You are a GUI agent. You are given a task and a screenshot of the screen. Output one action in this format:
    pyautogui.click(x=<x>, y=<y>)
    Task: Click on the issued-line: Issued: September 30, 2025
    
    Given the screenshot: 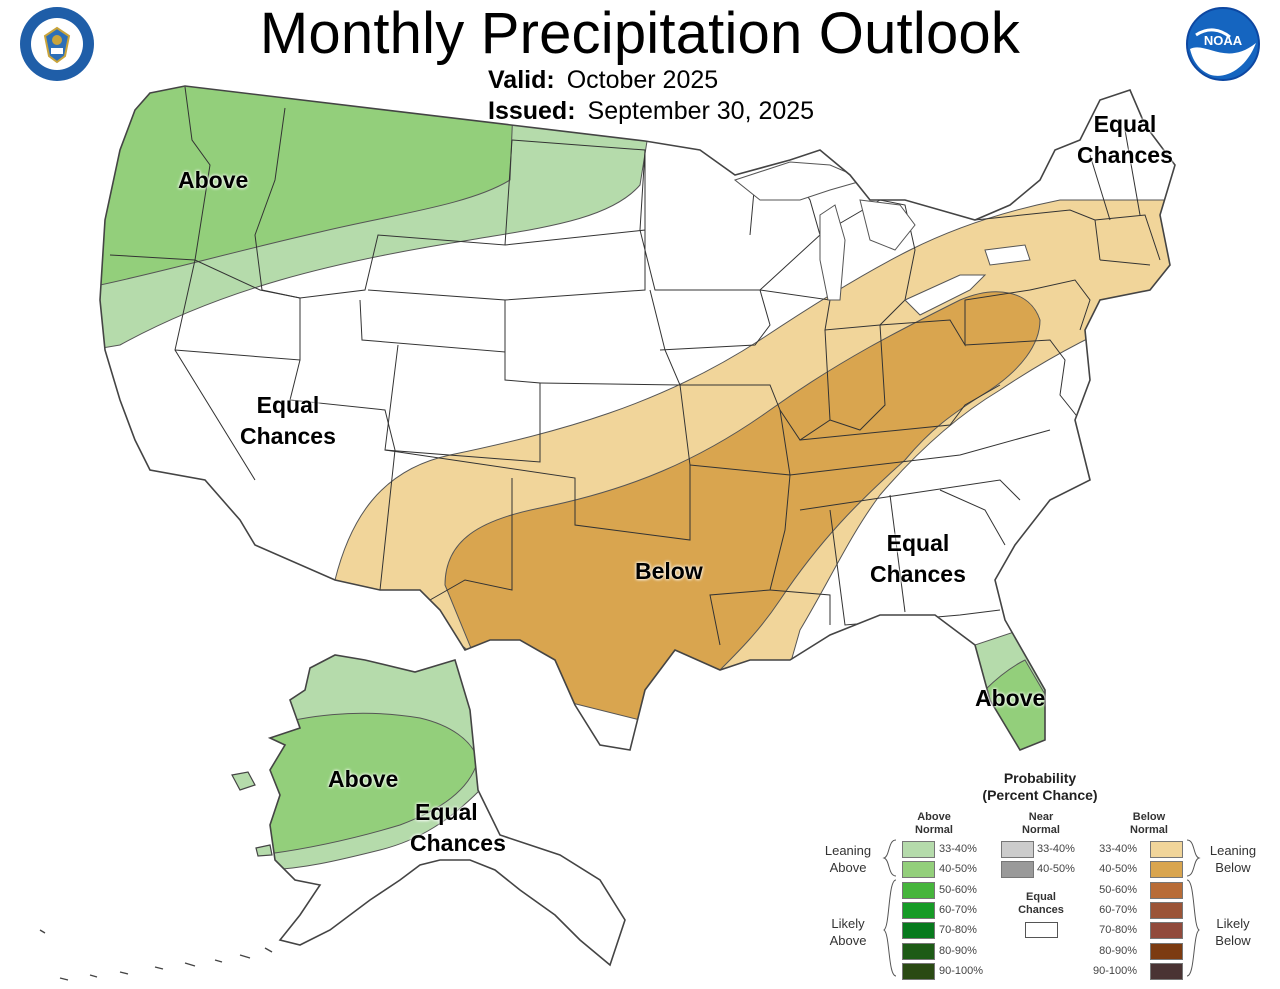 What is the action you would take?
    pyautogui.click(x=651, y=111)
    